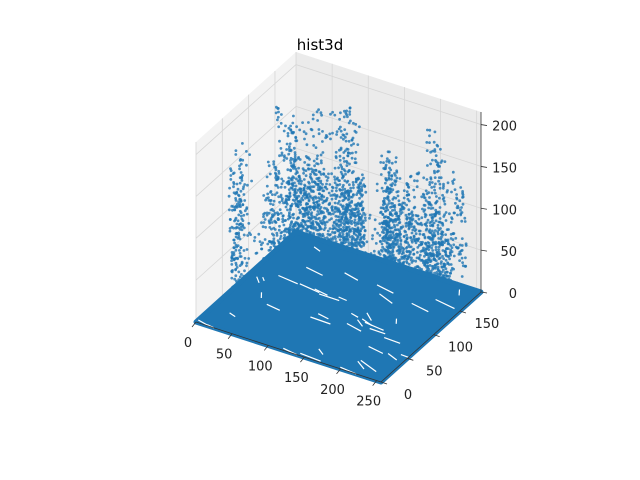 Image resolution: width=640 pixels, height=480 pixels. I want to click on grid-z, so click(338, 151).